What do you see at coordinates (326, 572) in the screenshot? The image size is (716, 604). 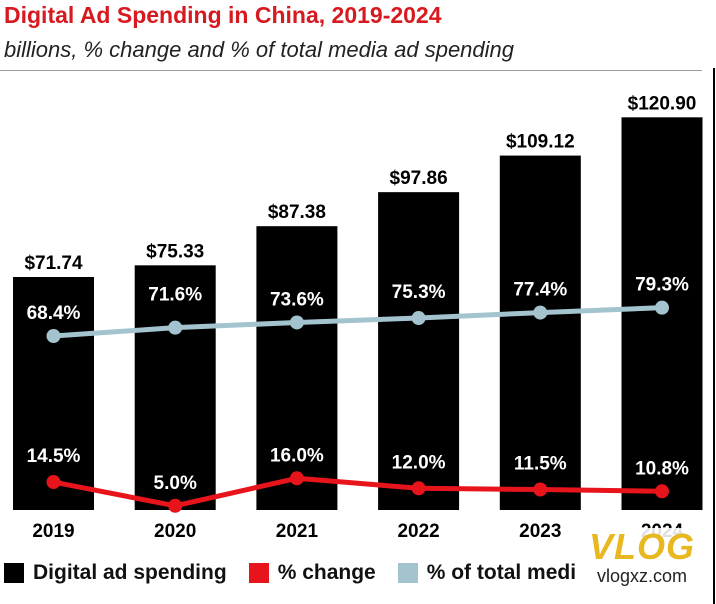 I see `legend-label-pct-change: % change` at bounding box center [326, 572].